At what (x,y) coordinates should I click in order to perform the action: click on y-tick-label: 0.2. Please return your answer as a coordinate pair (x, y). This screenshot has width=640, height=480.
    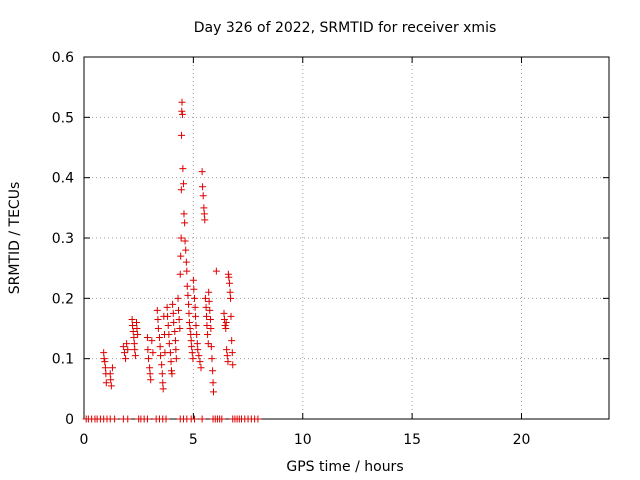
    Looking at the image, I should click on (63, 299).